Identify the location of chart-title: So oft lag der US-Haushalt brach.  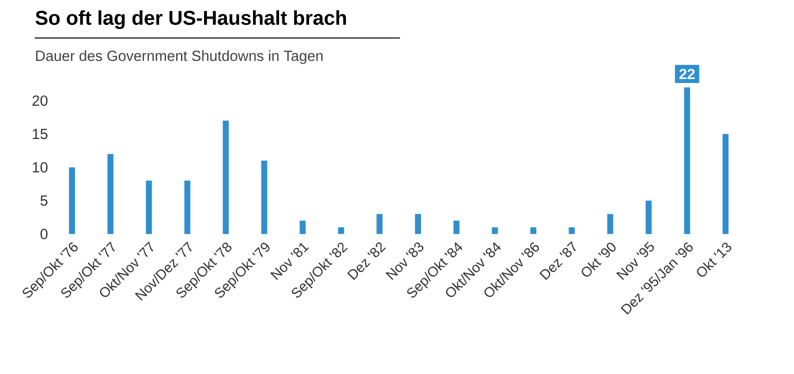
(191, 19).